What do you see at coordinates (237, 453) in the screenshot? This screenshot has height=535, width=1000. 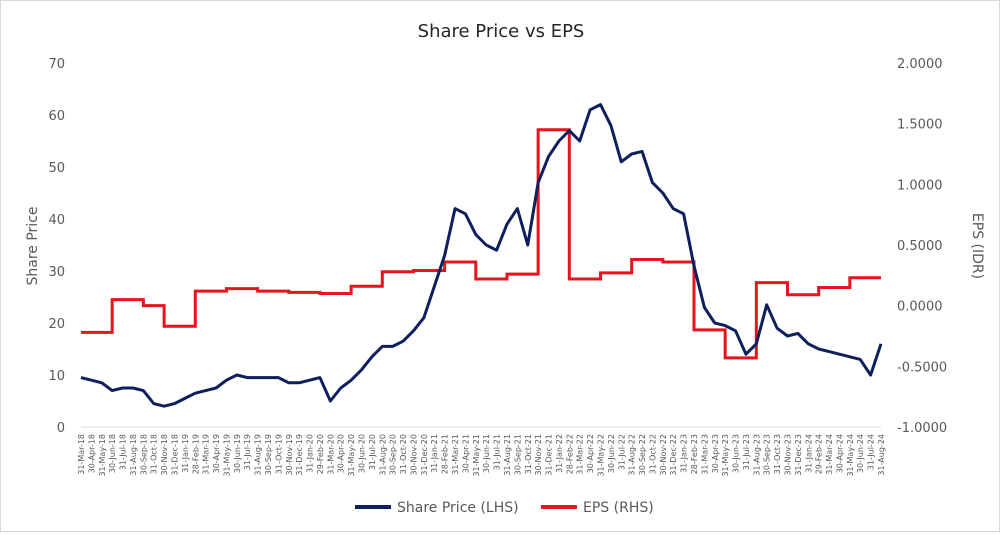 I see `x-tick-label: 30-Jun-19` at bounding box center [237, 453].